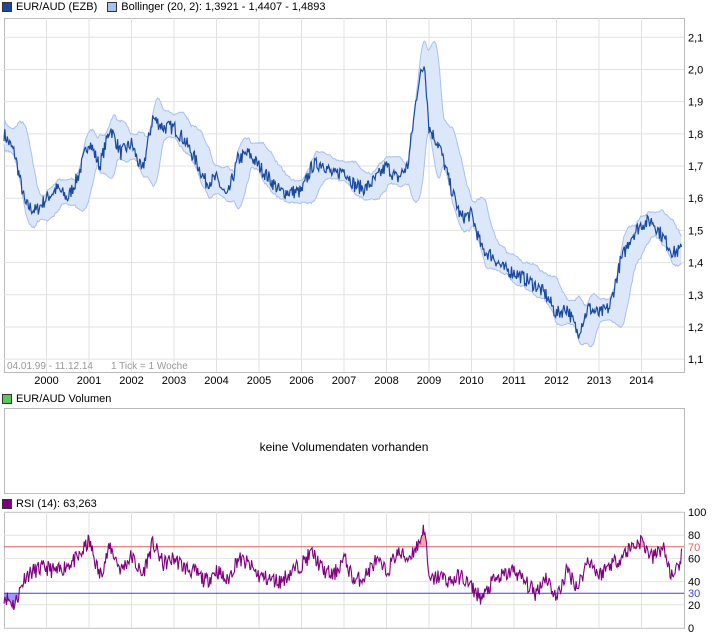  Describe the element at coordinates (46, 381) in the screenshot. I see `x-tick-label: 2000` at that location.